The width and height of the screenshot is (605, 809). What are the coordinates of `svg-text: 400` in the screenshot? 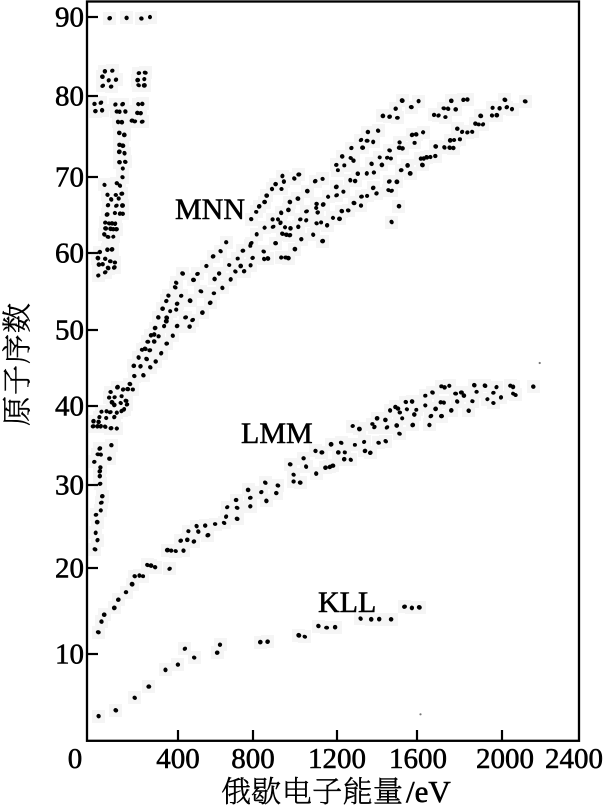 It's located at (178, 759).